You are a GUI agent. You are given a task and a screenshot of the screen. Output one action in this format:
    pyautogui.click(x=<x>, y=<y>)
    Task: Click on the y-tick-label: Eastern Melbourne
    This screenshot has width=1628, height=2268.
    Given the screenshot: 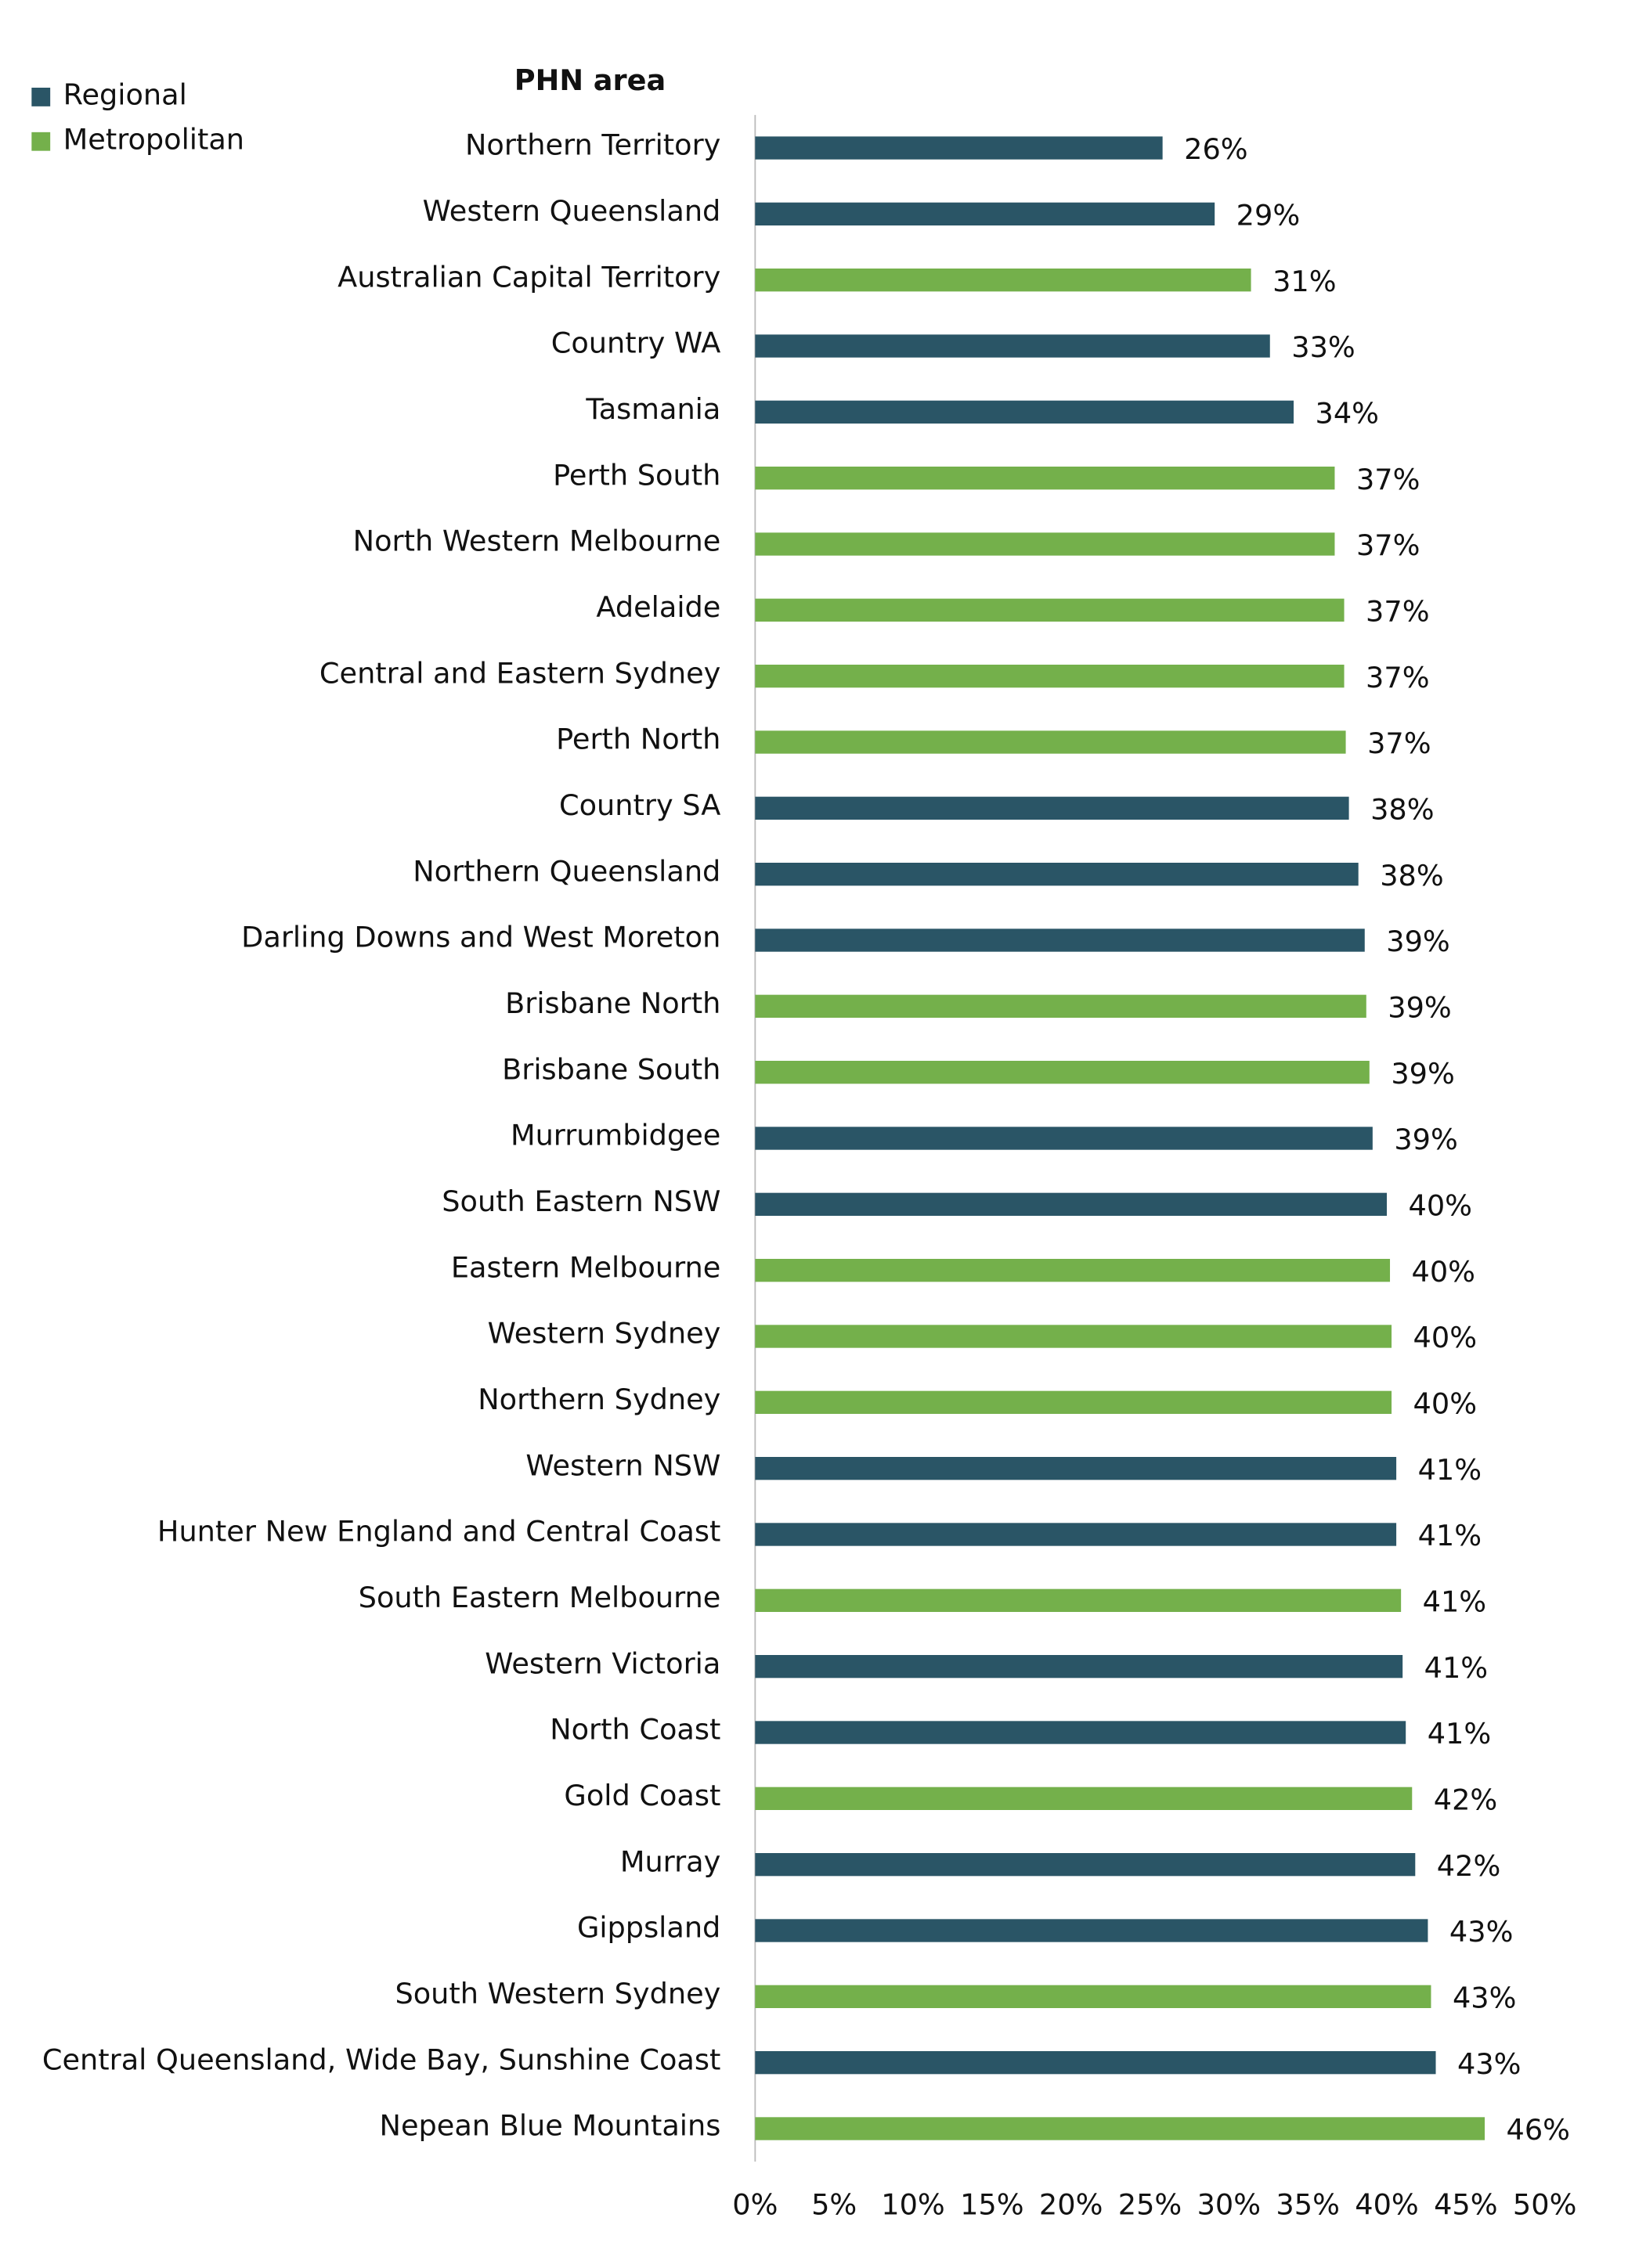 What is the action you would take?
    pyautogui.click(x=585, y=1267)
    